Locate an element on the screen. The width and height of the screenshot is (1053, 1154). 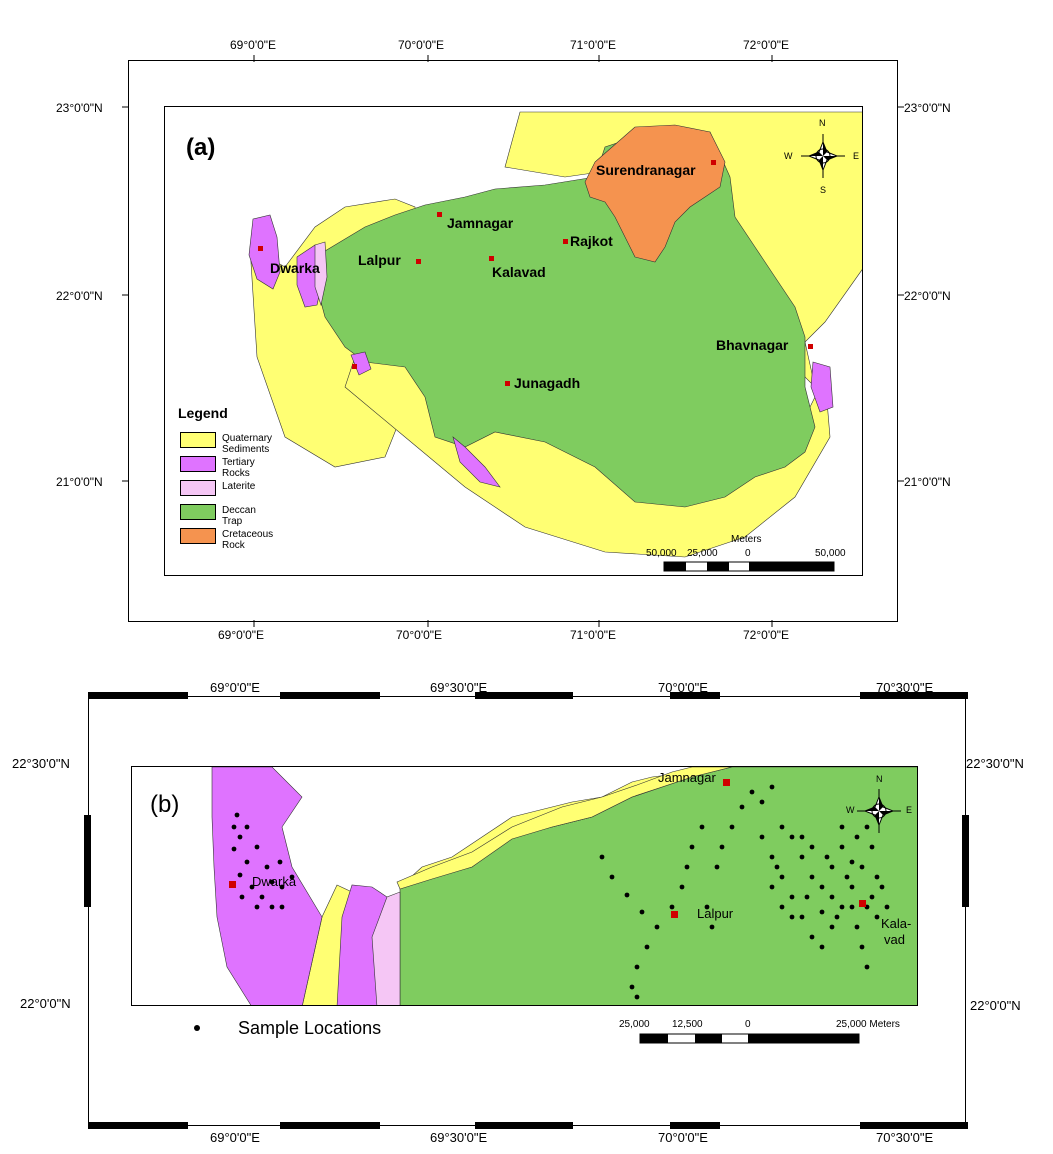
scale-tick-label: 25,000 Meters is located at coordinates (868, 1024).